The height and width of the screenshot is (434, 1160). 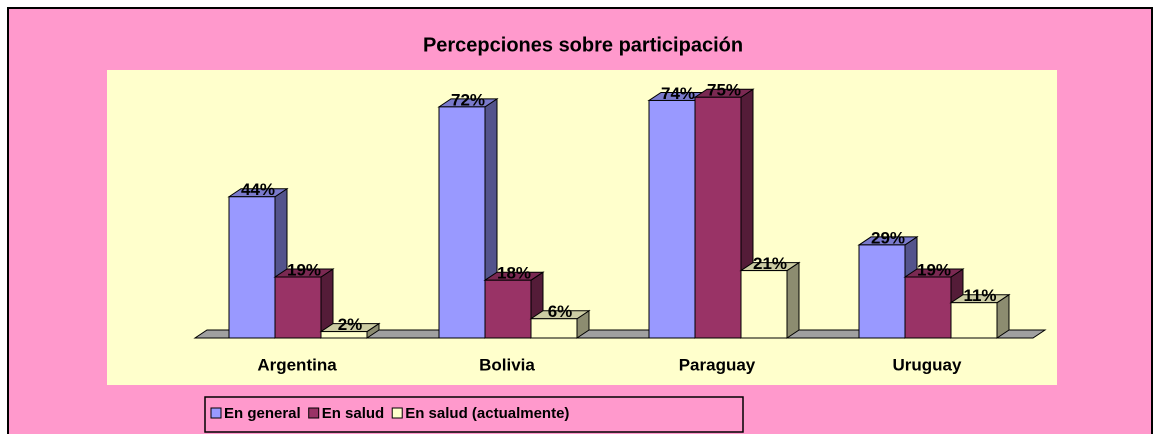 What do you see at coordinates (583, 45) in the screenshot?
I see `chart-title: Percepciones sobre participación` at bounding box center [583, 45].